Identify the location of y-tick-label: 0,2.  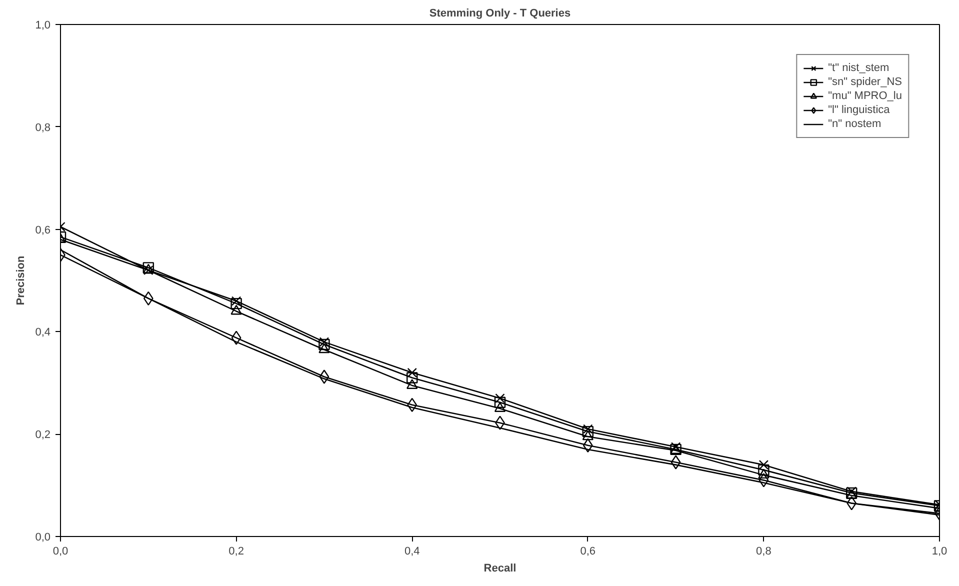
(43, 435).